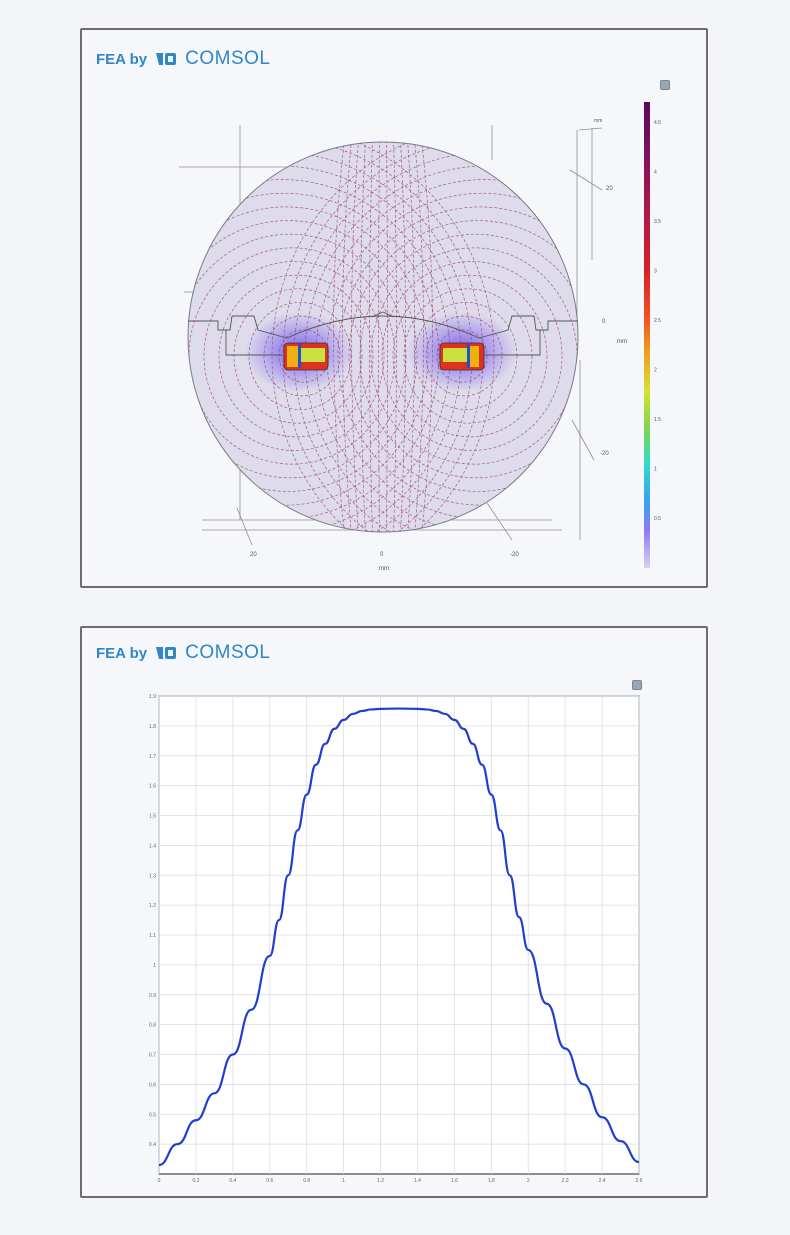  Describe the element at coordinates (565, 1181) in the screenshot. I see `x-tick-label: 2.2` at that location.